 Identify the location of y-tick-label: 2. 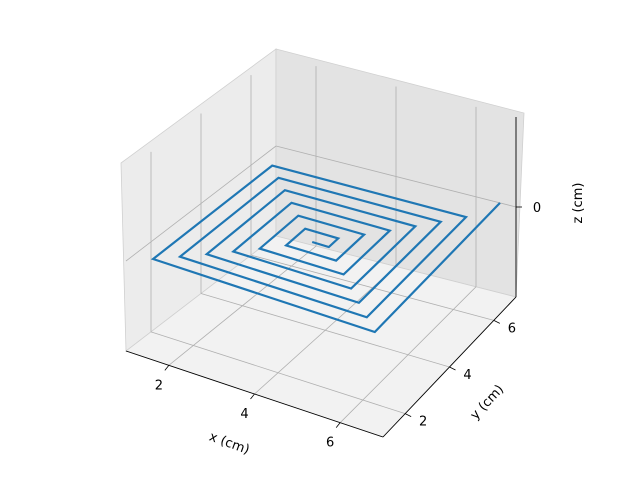
(423, 422).